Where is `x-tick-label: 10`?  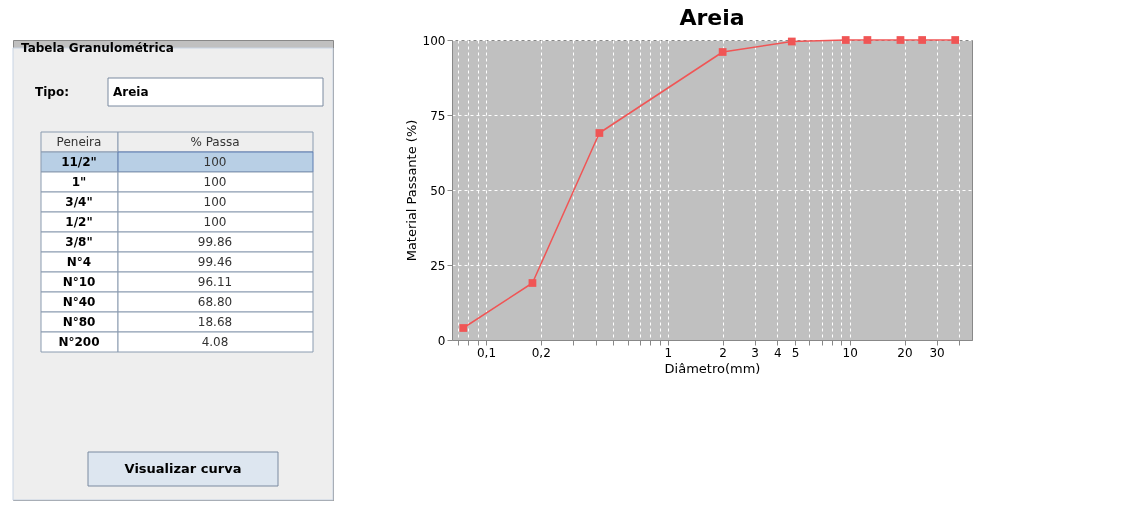
x-tick-label: 10 is located at coordinates (850, 352).